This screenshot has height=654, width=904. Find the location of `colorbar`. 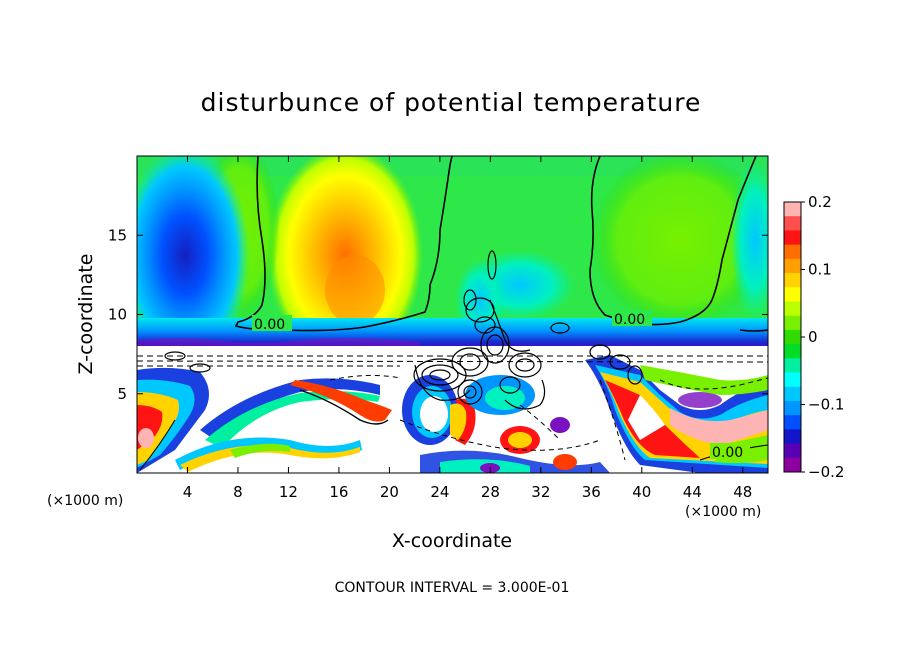

colorbar is located at coordinates (792, 337).